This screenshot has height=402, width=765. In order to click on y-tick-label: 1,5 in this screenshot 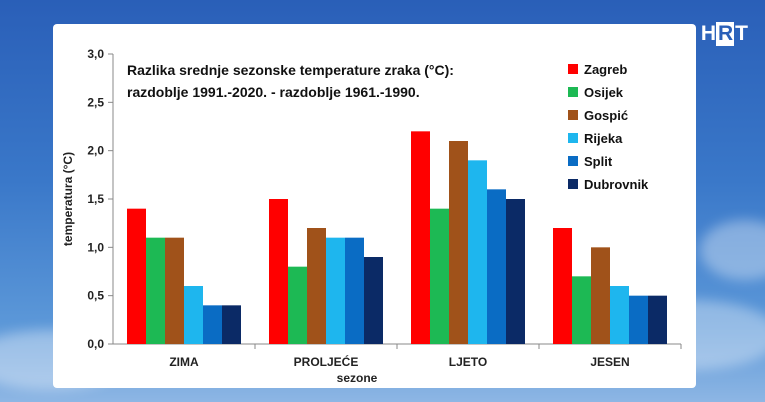, I will do `click(95, 199)`.